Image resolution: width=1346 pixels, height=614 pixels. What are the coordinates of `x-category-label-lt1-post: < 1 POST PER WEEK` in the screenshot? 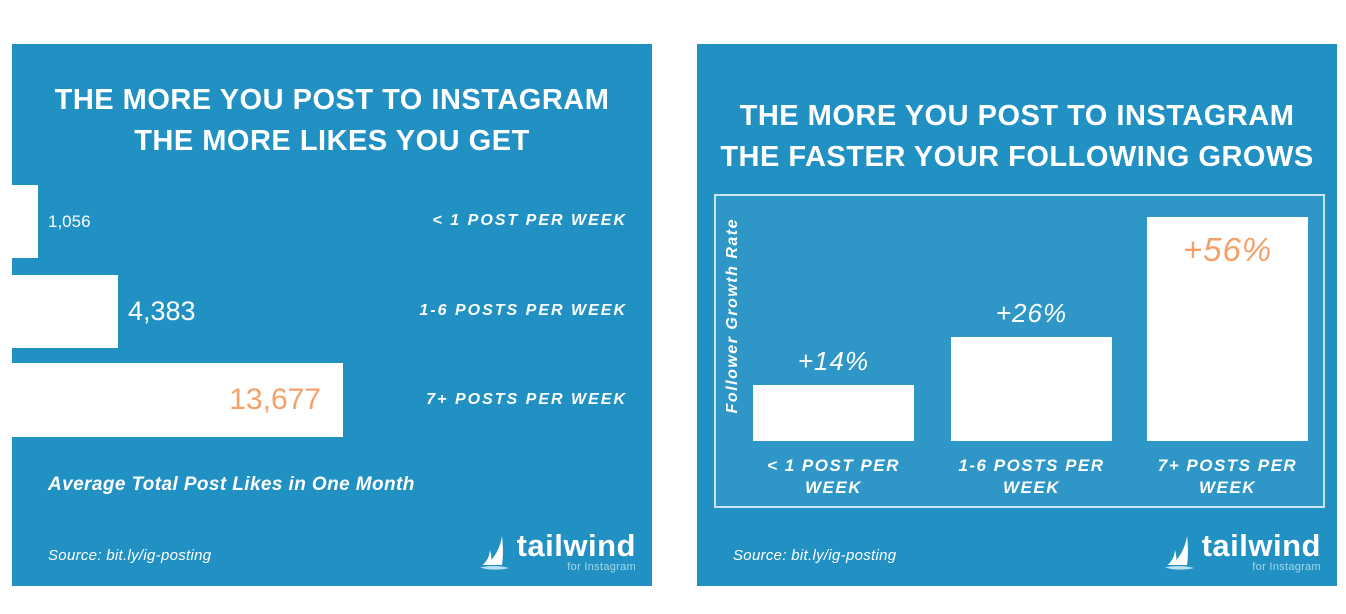 It's located at (833, 477).